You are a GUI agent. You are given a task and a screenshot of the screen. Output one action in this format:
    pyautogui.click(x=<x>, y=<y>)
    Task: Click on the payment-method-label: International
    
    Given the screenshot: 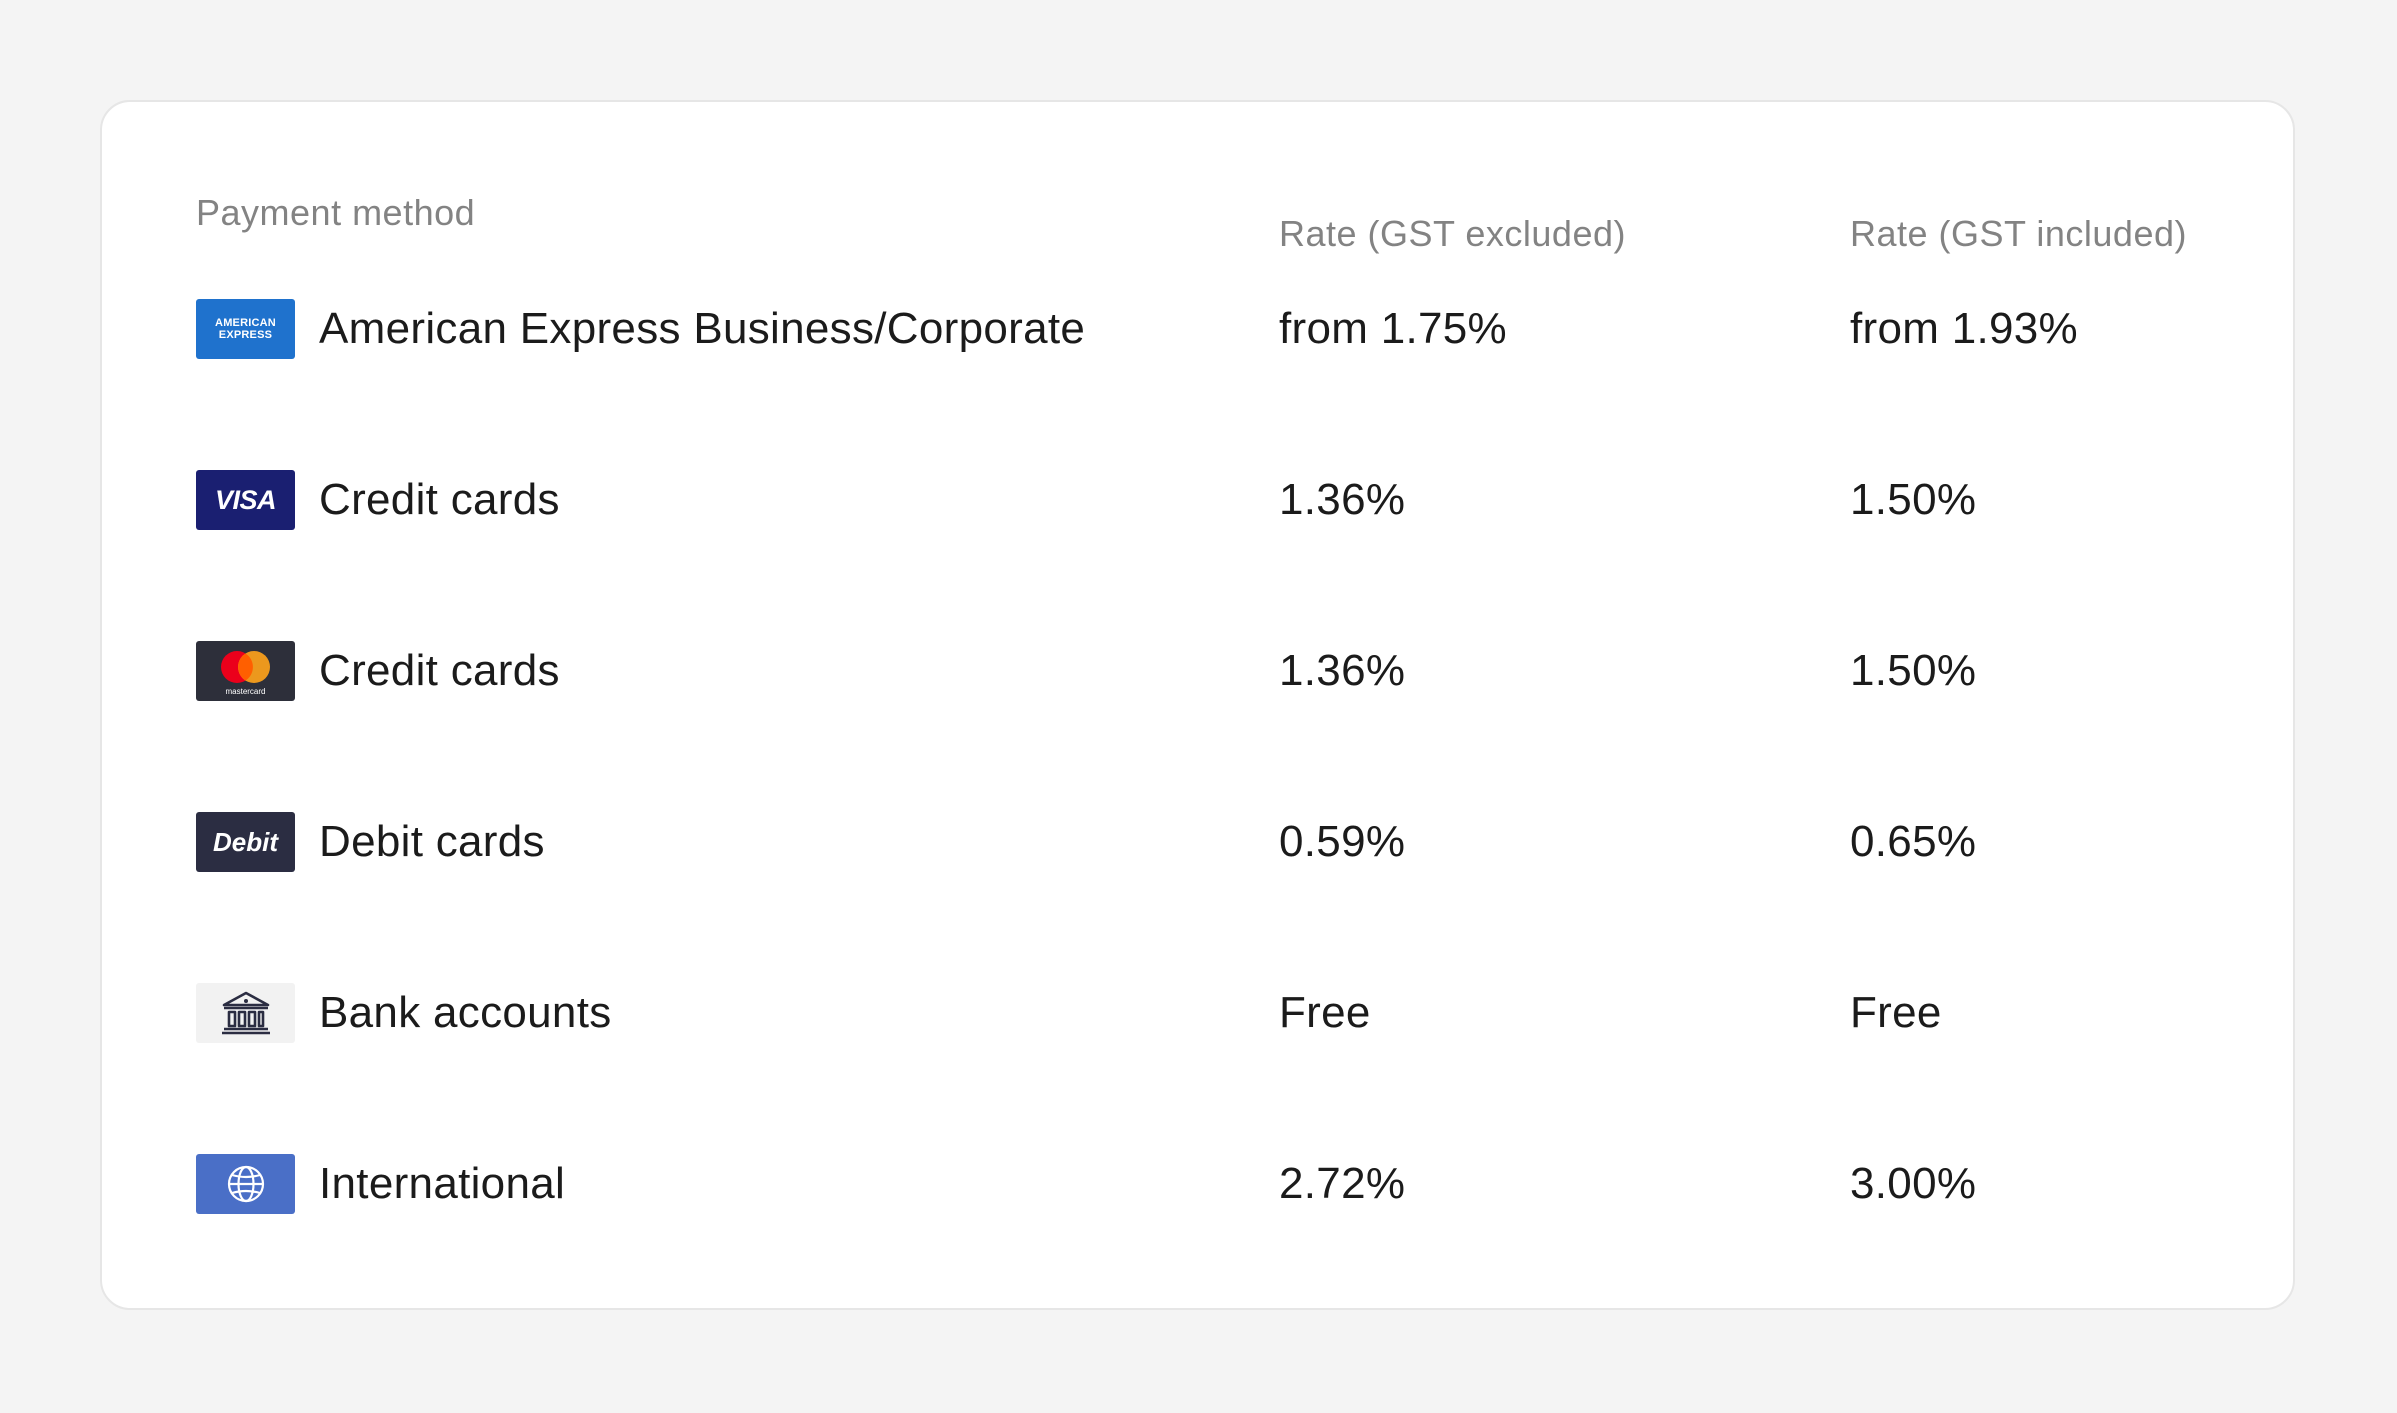 What is the action you would take?
    pyautogui.click(x=442, y=1183)
    